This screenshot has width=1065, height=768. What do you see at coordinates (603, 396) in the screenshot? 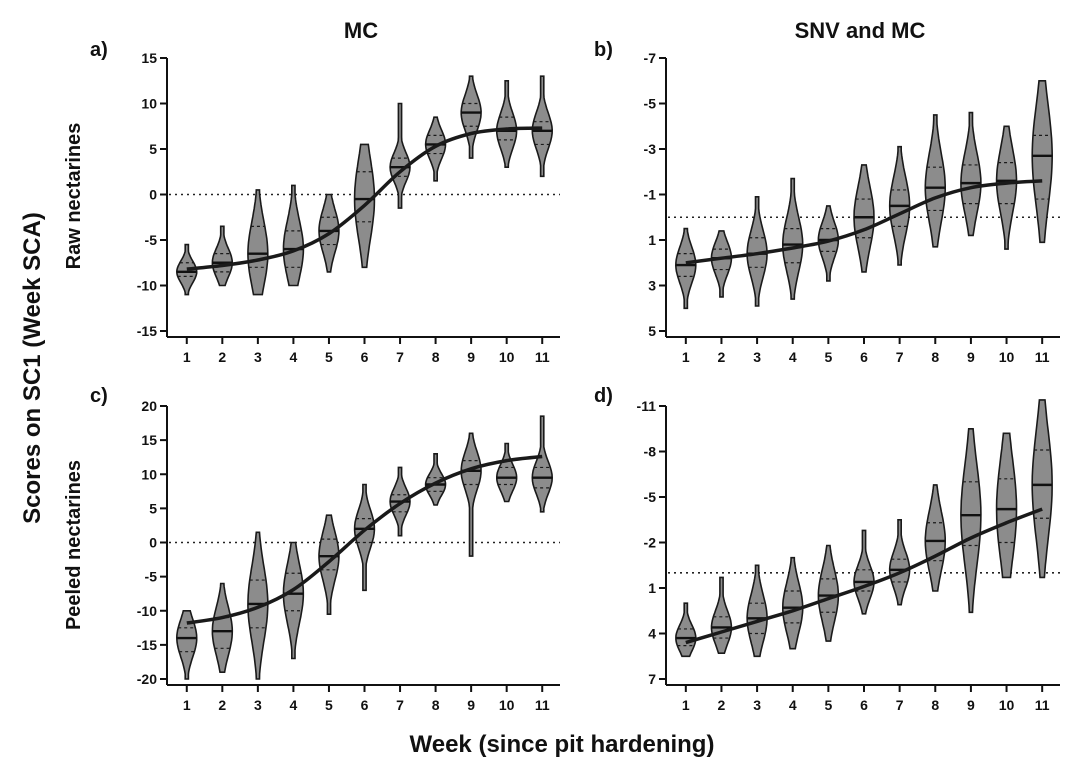
I see `panel-letter-d: d)` at bounding box center [603, 396].